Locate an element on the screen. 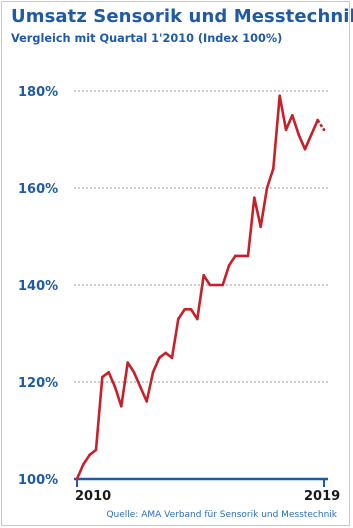 The image size is (353, 528). x-tick-label-start: 2010 is located at coordinates (93, 496).